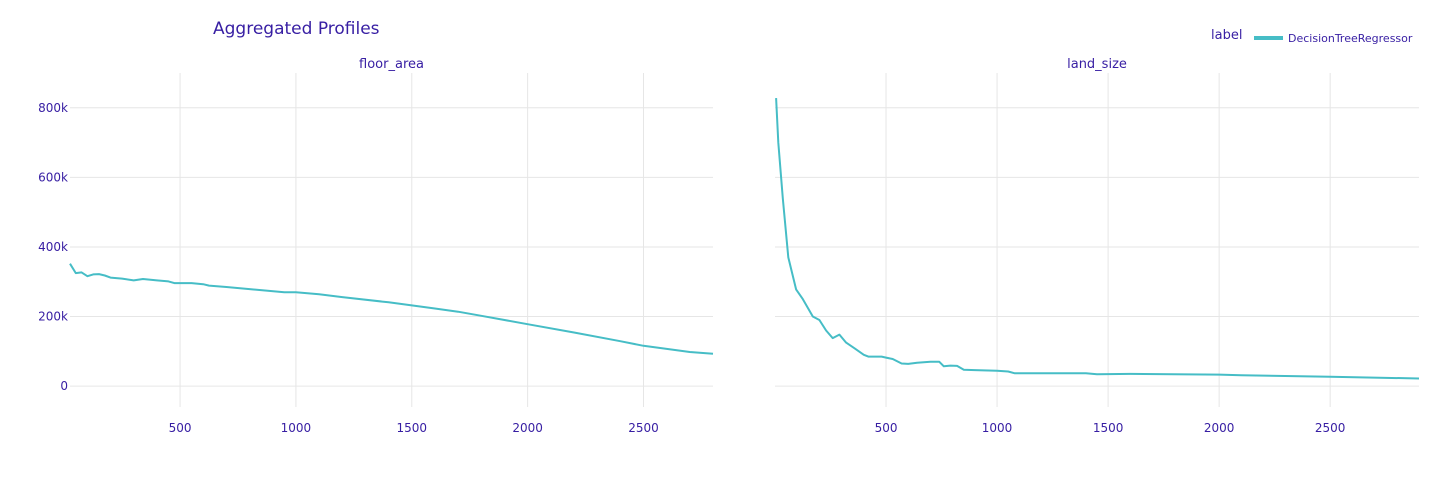 Image resolution: width=1447 pixels, height=483 pixels. Describe the element at coordinates (1108, 428) in the screenshot. I see `x-tick-label-land-size-2: 1500` at that location.